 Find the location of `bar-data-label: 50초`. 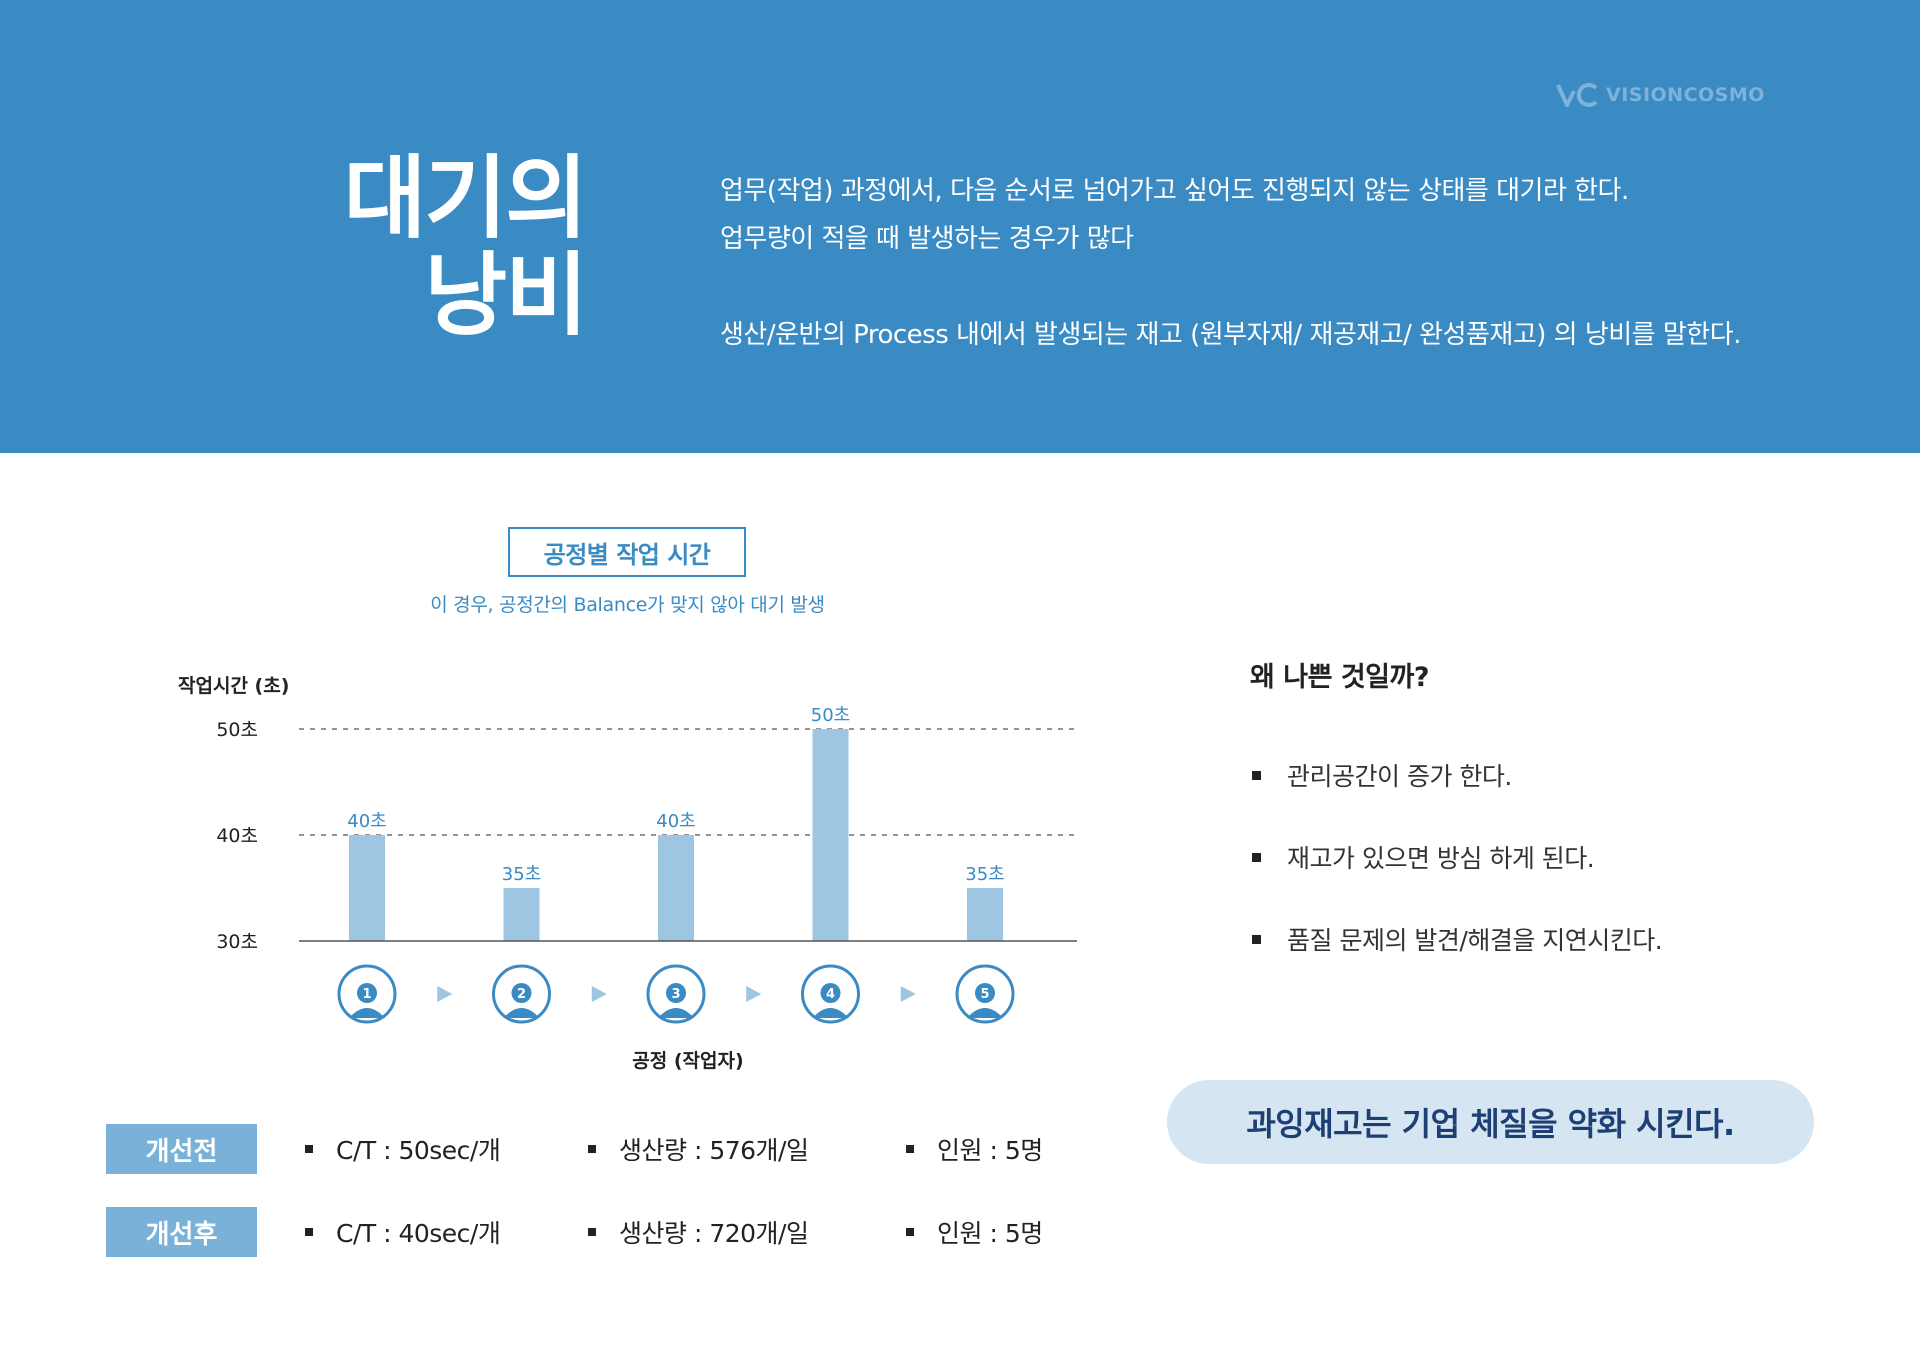

bar-data-label: 50초 is located at coordinates (830, 715).